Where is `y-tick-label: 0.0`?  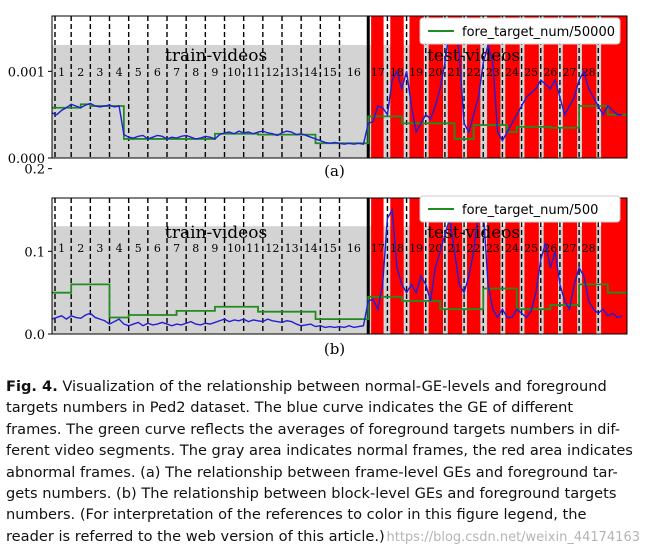
y-tick-label: 0.0 is located at coordinates (34, 335).